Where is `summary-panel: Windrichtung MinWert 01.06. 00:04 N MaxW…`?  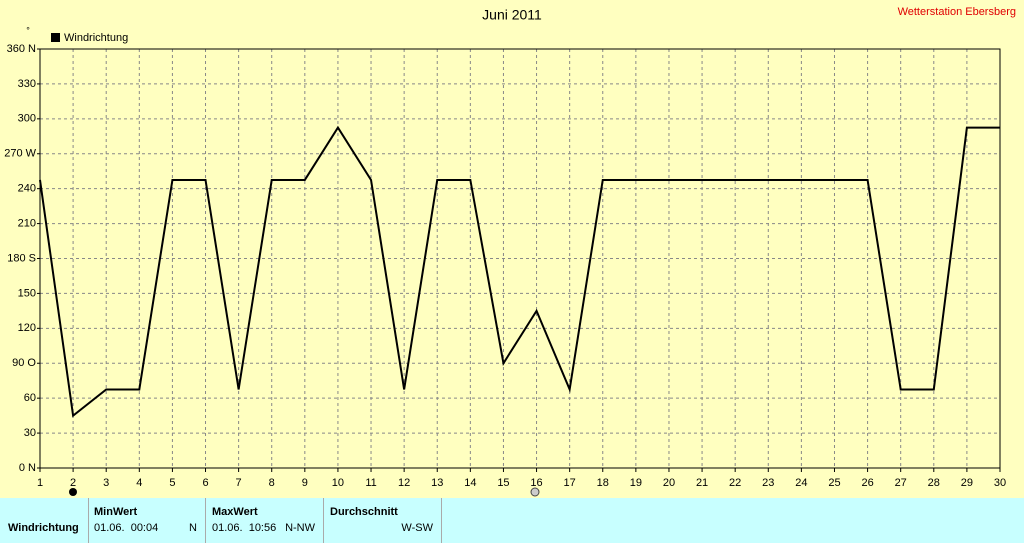
summary-panel: Windrichtung MinWert 01.06. 00:04 N MaxW… is located at coordinates (512, 520).